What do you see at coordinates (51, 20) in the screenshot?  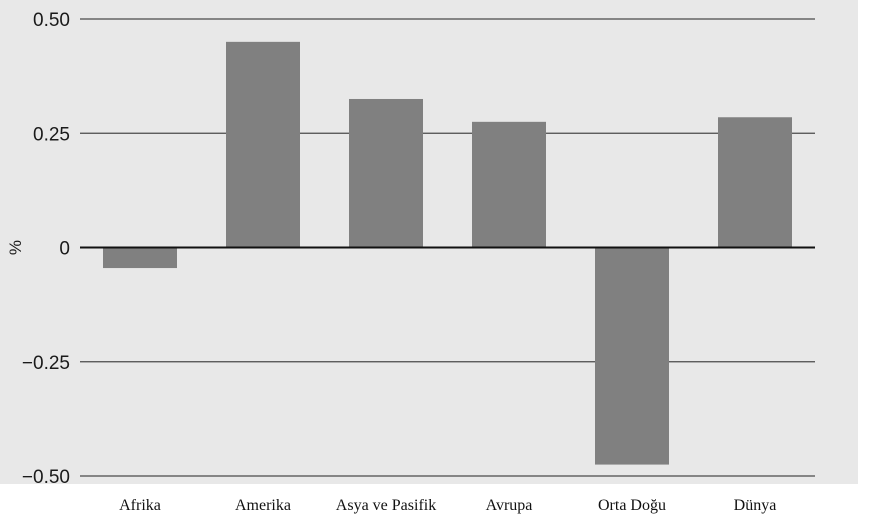 I see `y-tick-label: 0.50` at bounding box center [51, 20].